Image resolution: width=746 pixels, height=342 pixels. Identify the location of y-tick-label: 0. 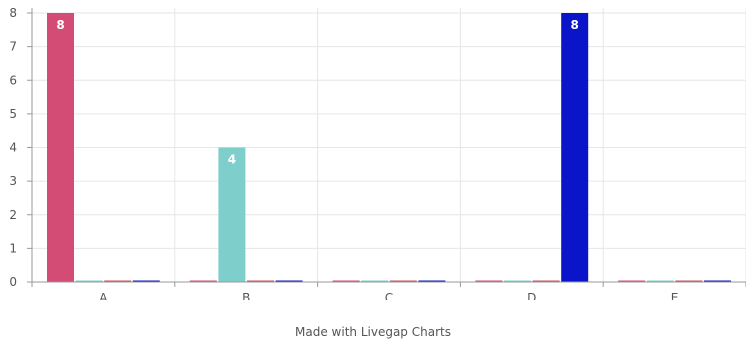
(13, 282).